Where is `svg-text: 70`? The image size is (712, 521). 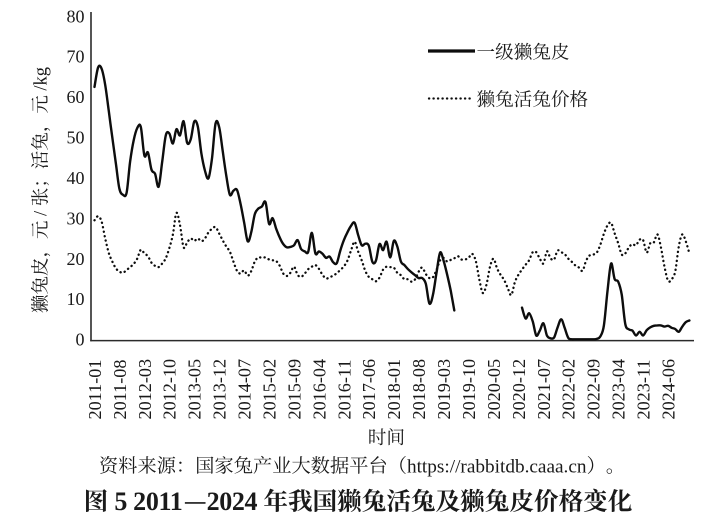 svg-text: 70 is located at coordinates (76, 57).